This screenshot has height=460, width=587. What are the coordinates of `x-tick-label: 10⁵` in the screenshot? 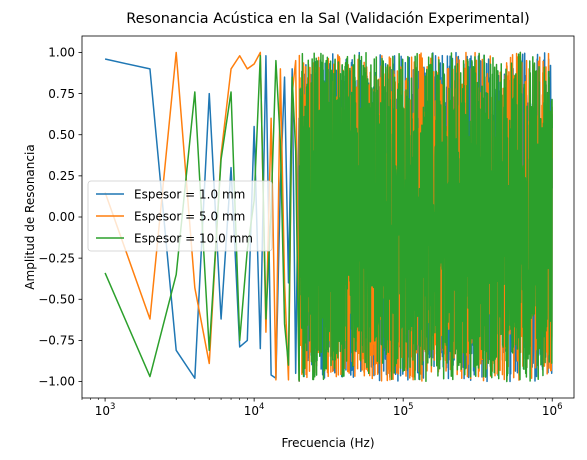 It's located at (403, 410).